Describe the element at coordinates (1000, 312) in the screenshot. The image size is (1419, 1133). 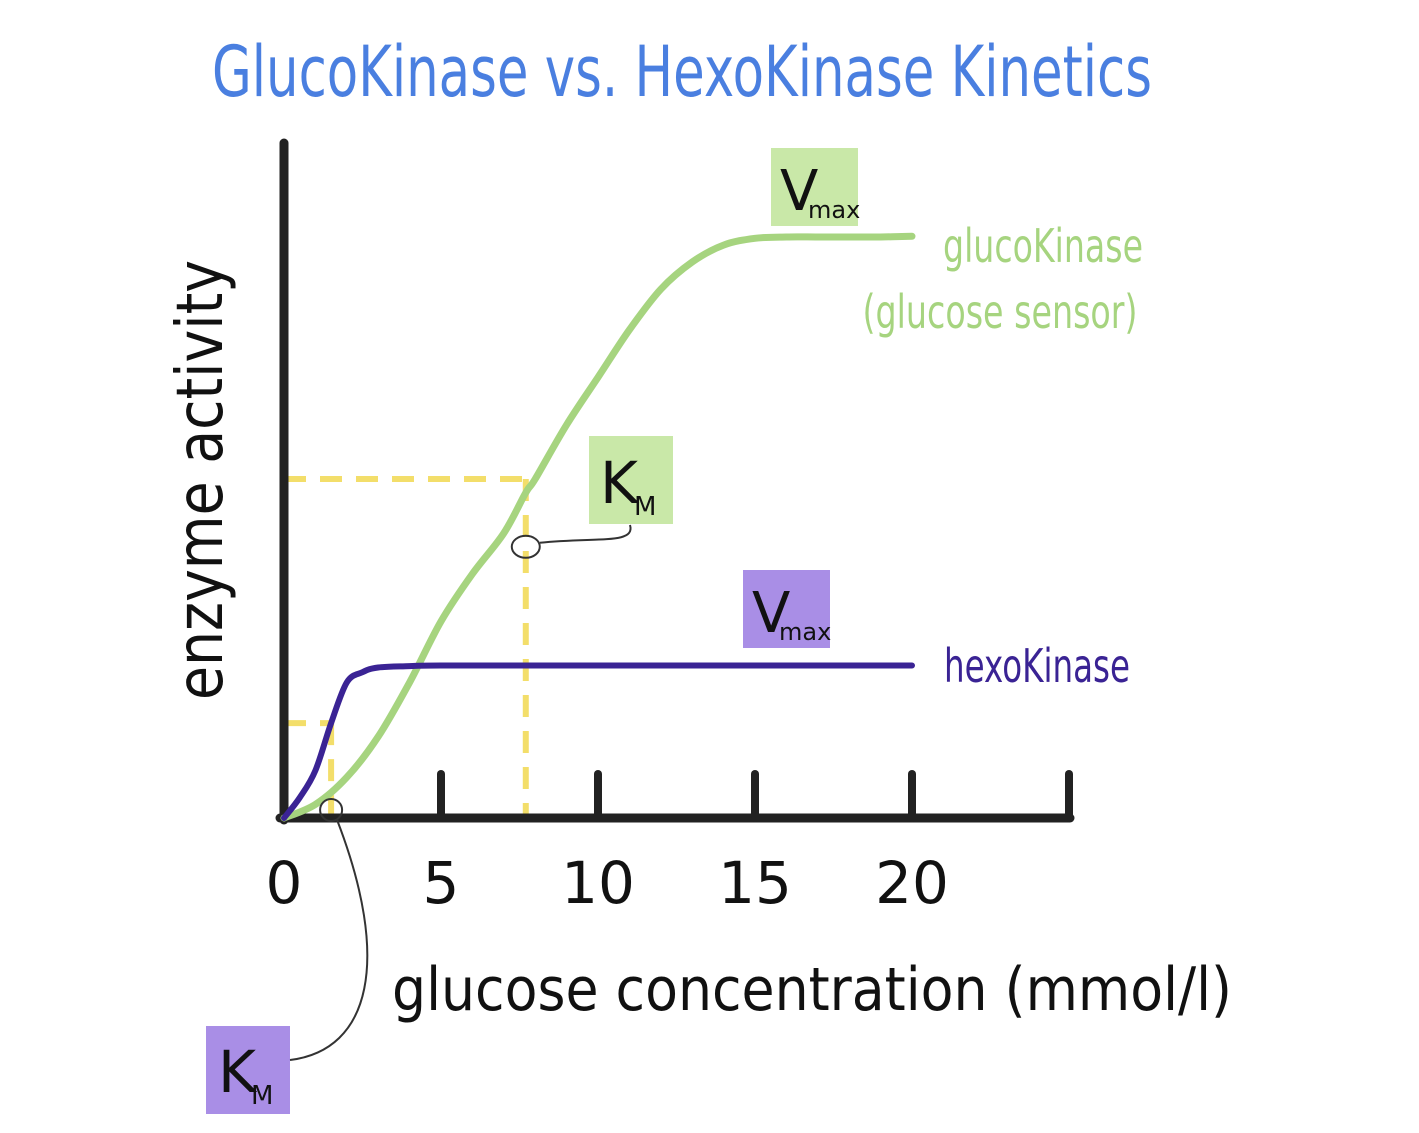
I see `series-label-glucokinase-sub: (glucose sensor)` at that location.